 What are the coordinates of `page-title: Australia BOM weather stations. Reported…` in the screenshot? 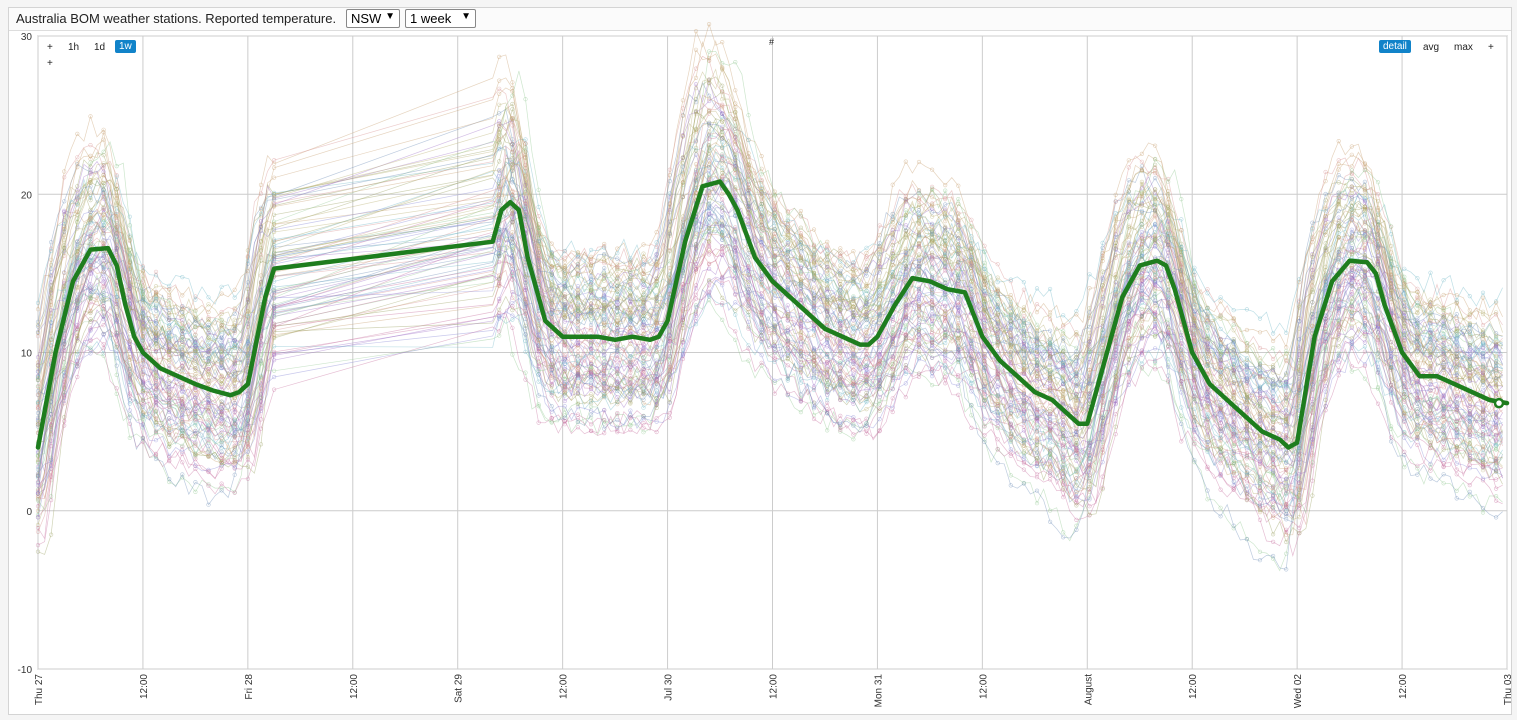 It's located at (176, 18).